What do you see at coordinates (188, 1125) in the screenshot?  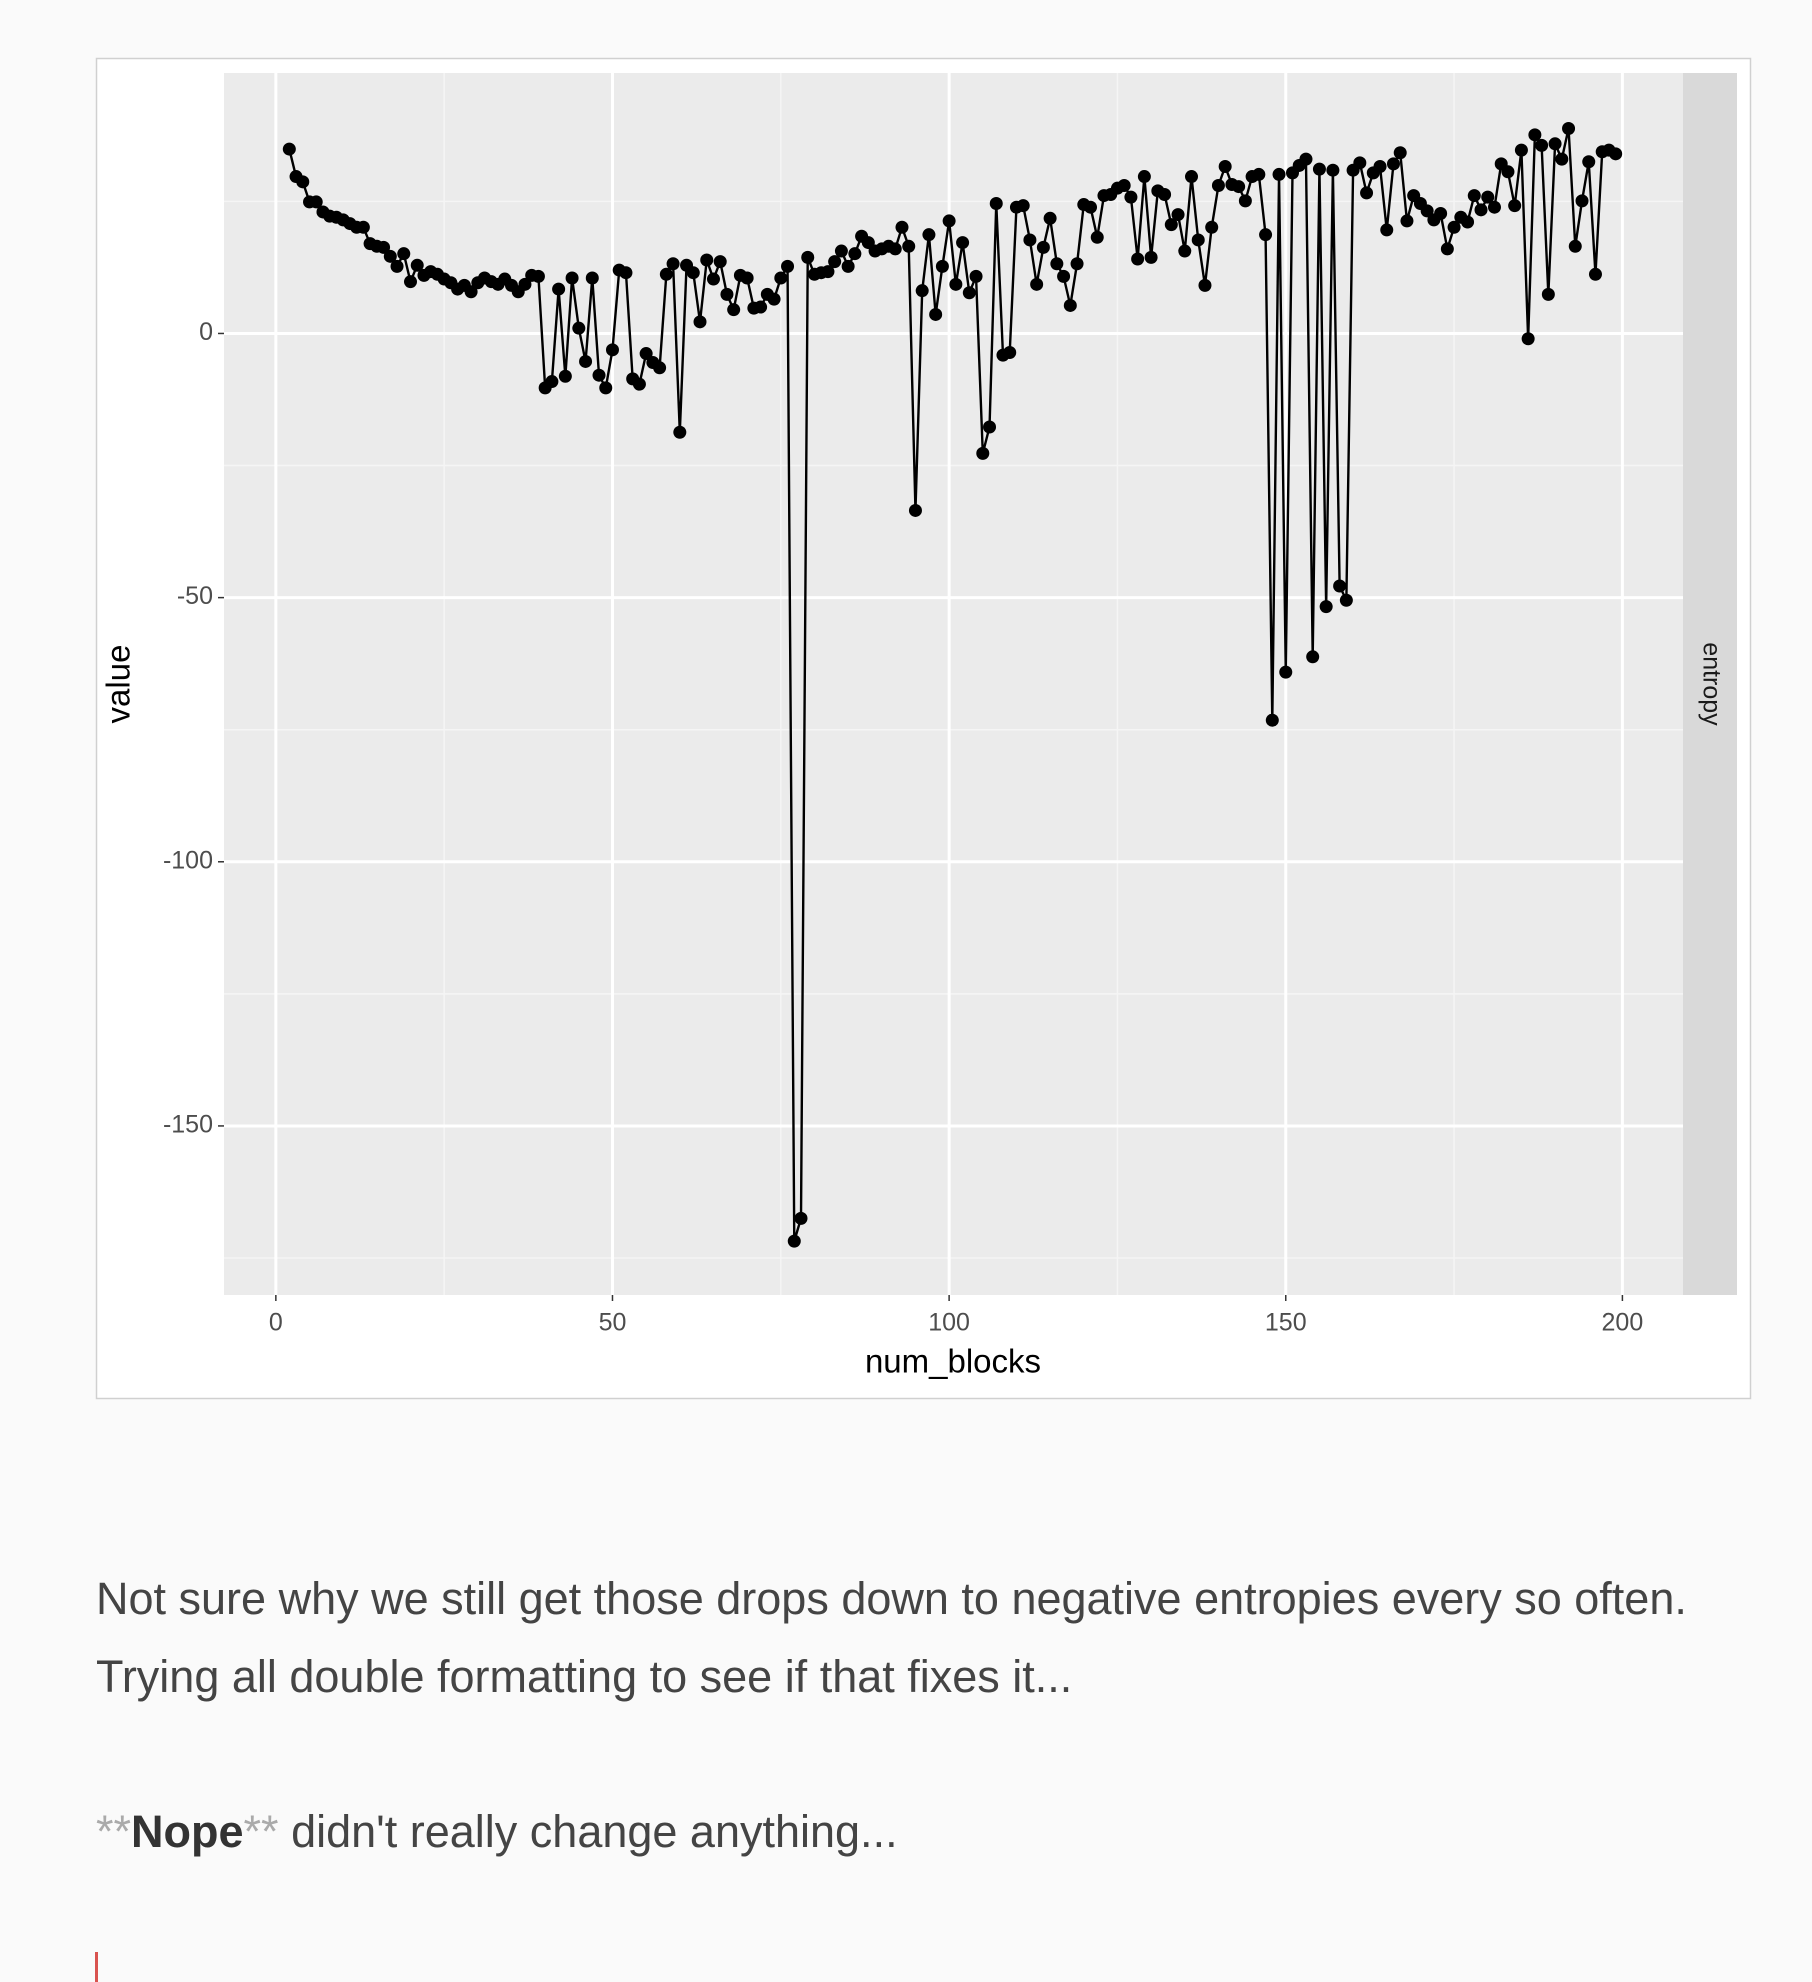 I see `y-tick-label: -150` at bounding box center [188, 1125].